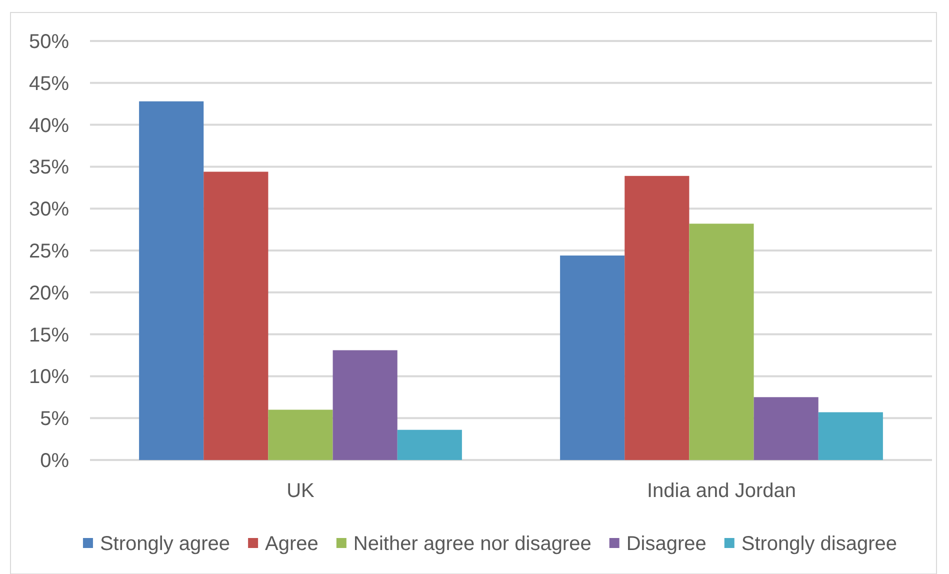 The height and width of the screenshot is (574, 949). Describe the element at coordinates (291, 544) in the screenshot. I see `legend-label: Agree` at that location.